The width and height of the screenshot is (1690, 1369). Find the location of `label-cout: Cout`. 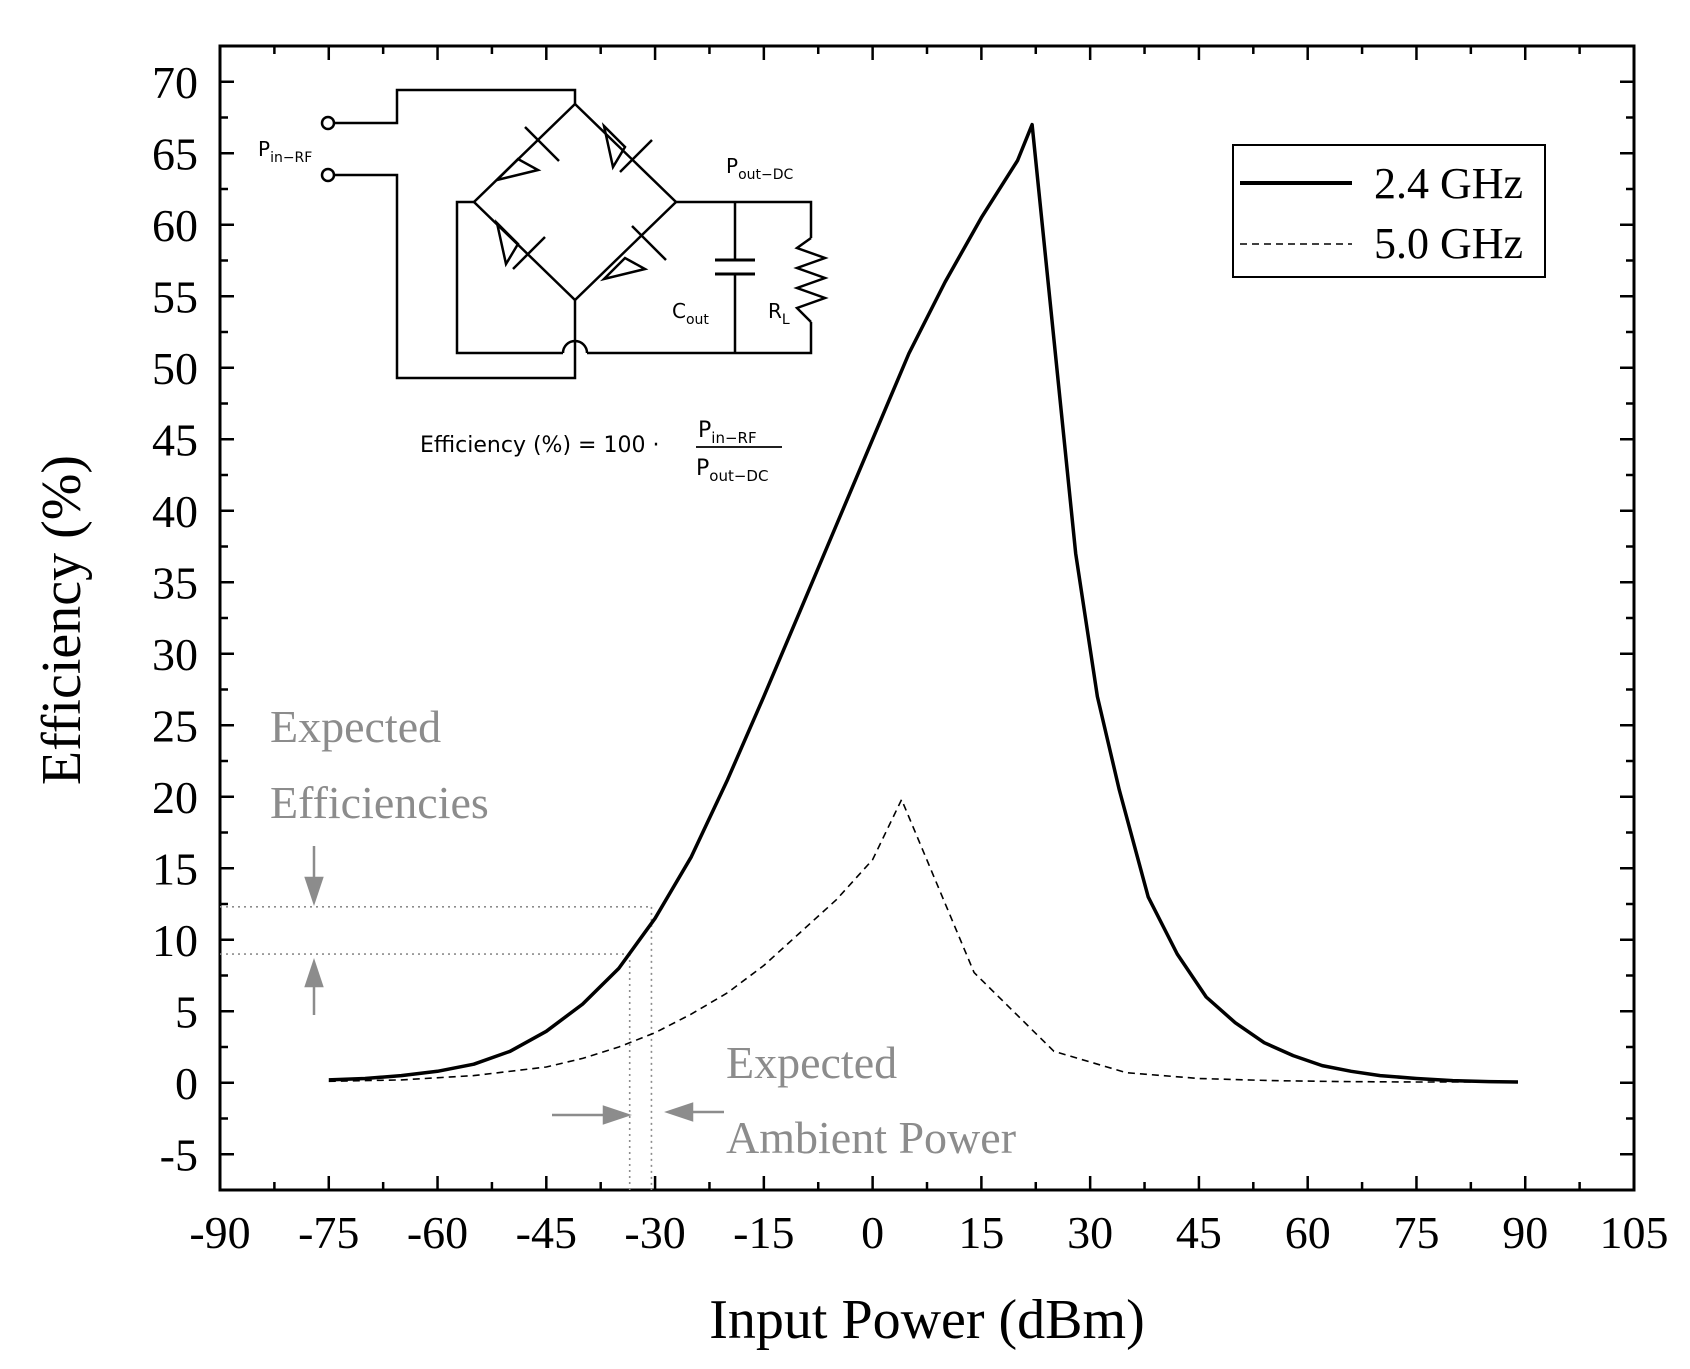

label-cout: Cout is located at coordinates (690, 313).